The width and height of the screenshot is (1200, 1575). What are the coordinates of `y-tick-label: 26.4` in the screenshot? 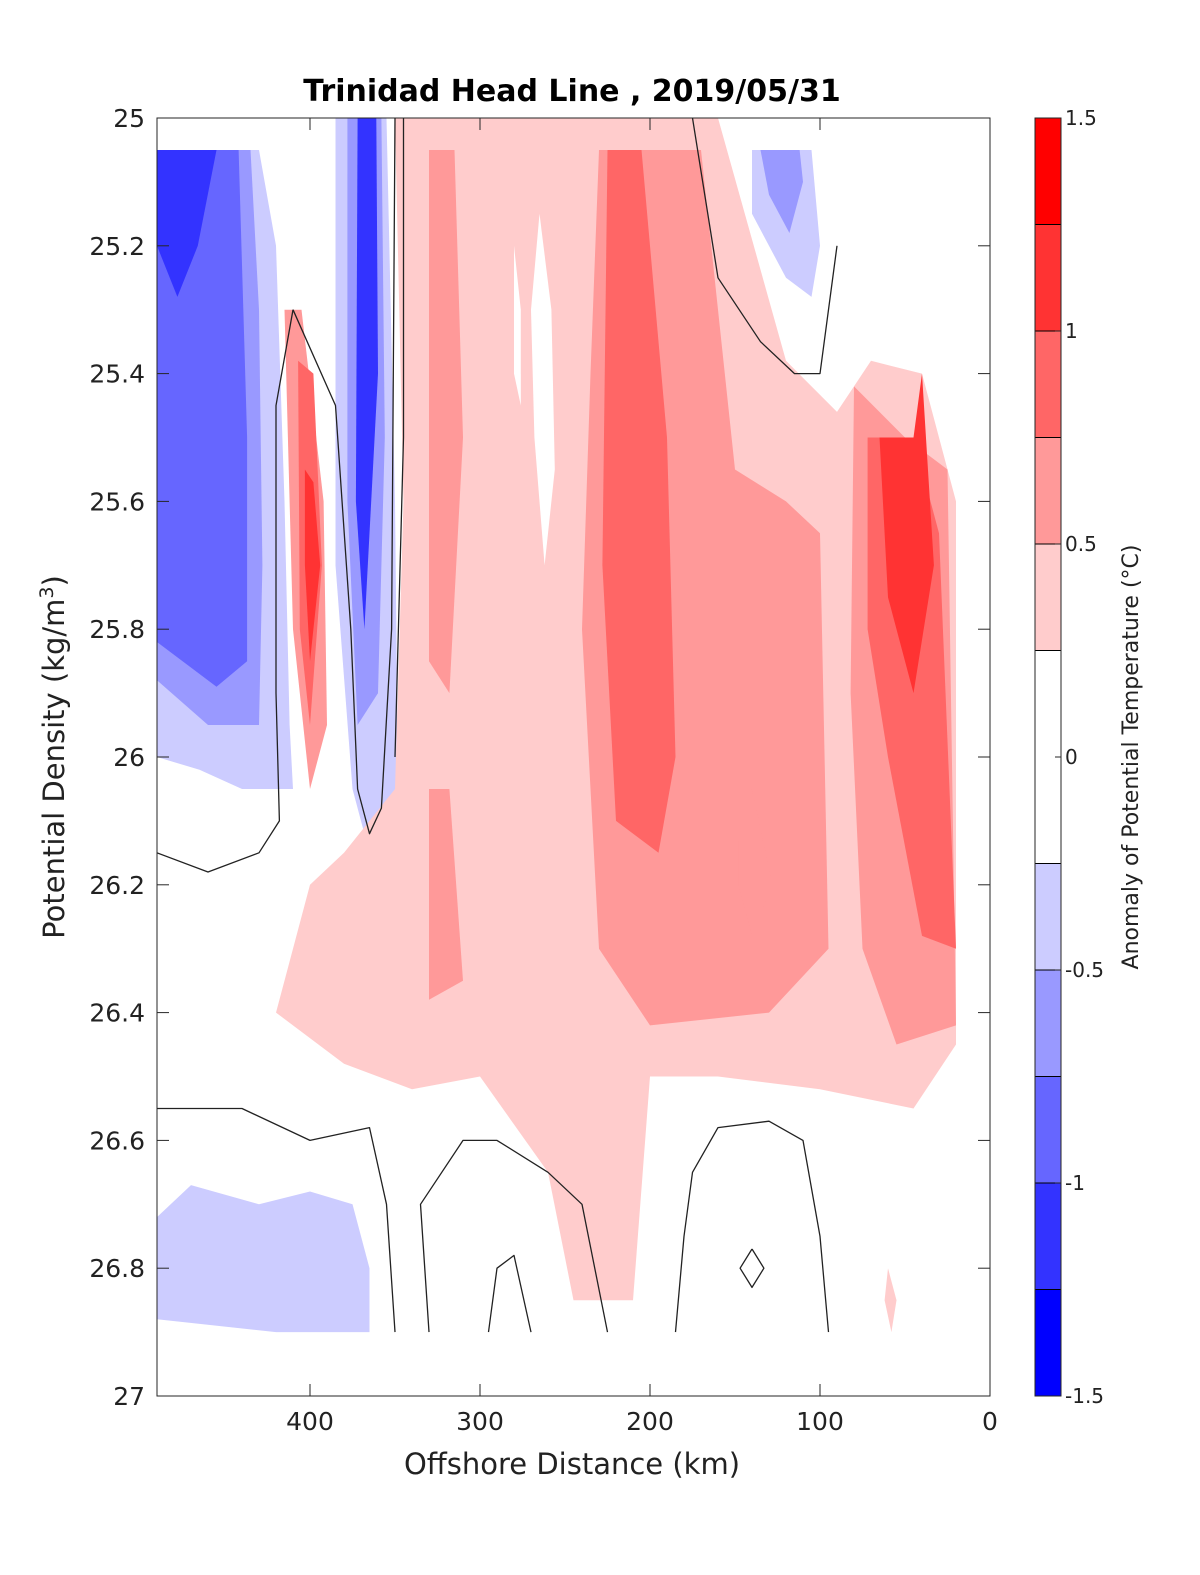 It's located at (117, 1013).